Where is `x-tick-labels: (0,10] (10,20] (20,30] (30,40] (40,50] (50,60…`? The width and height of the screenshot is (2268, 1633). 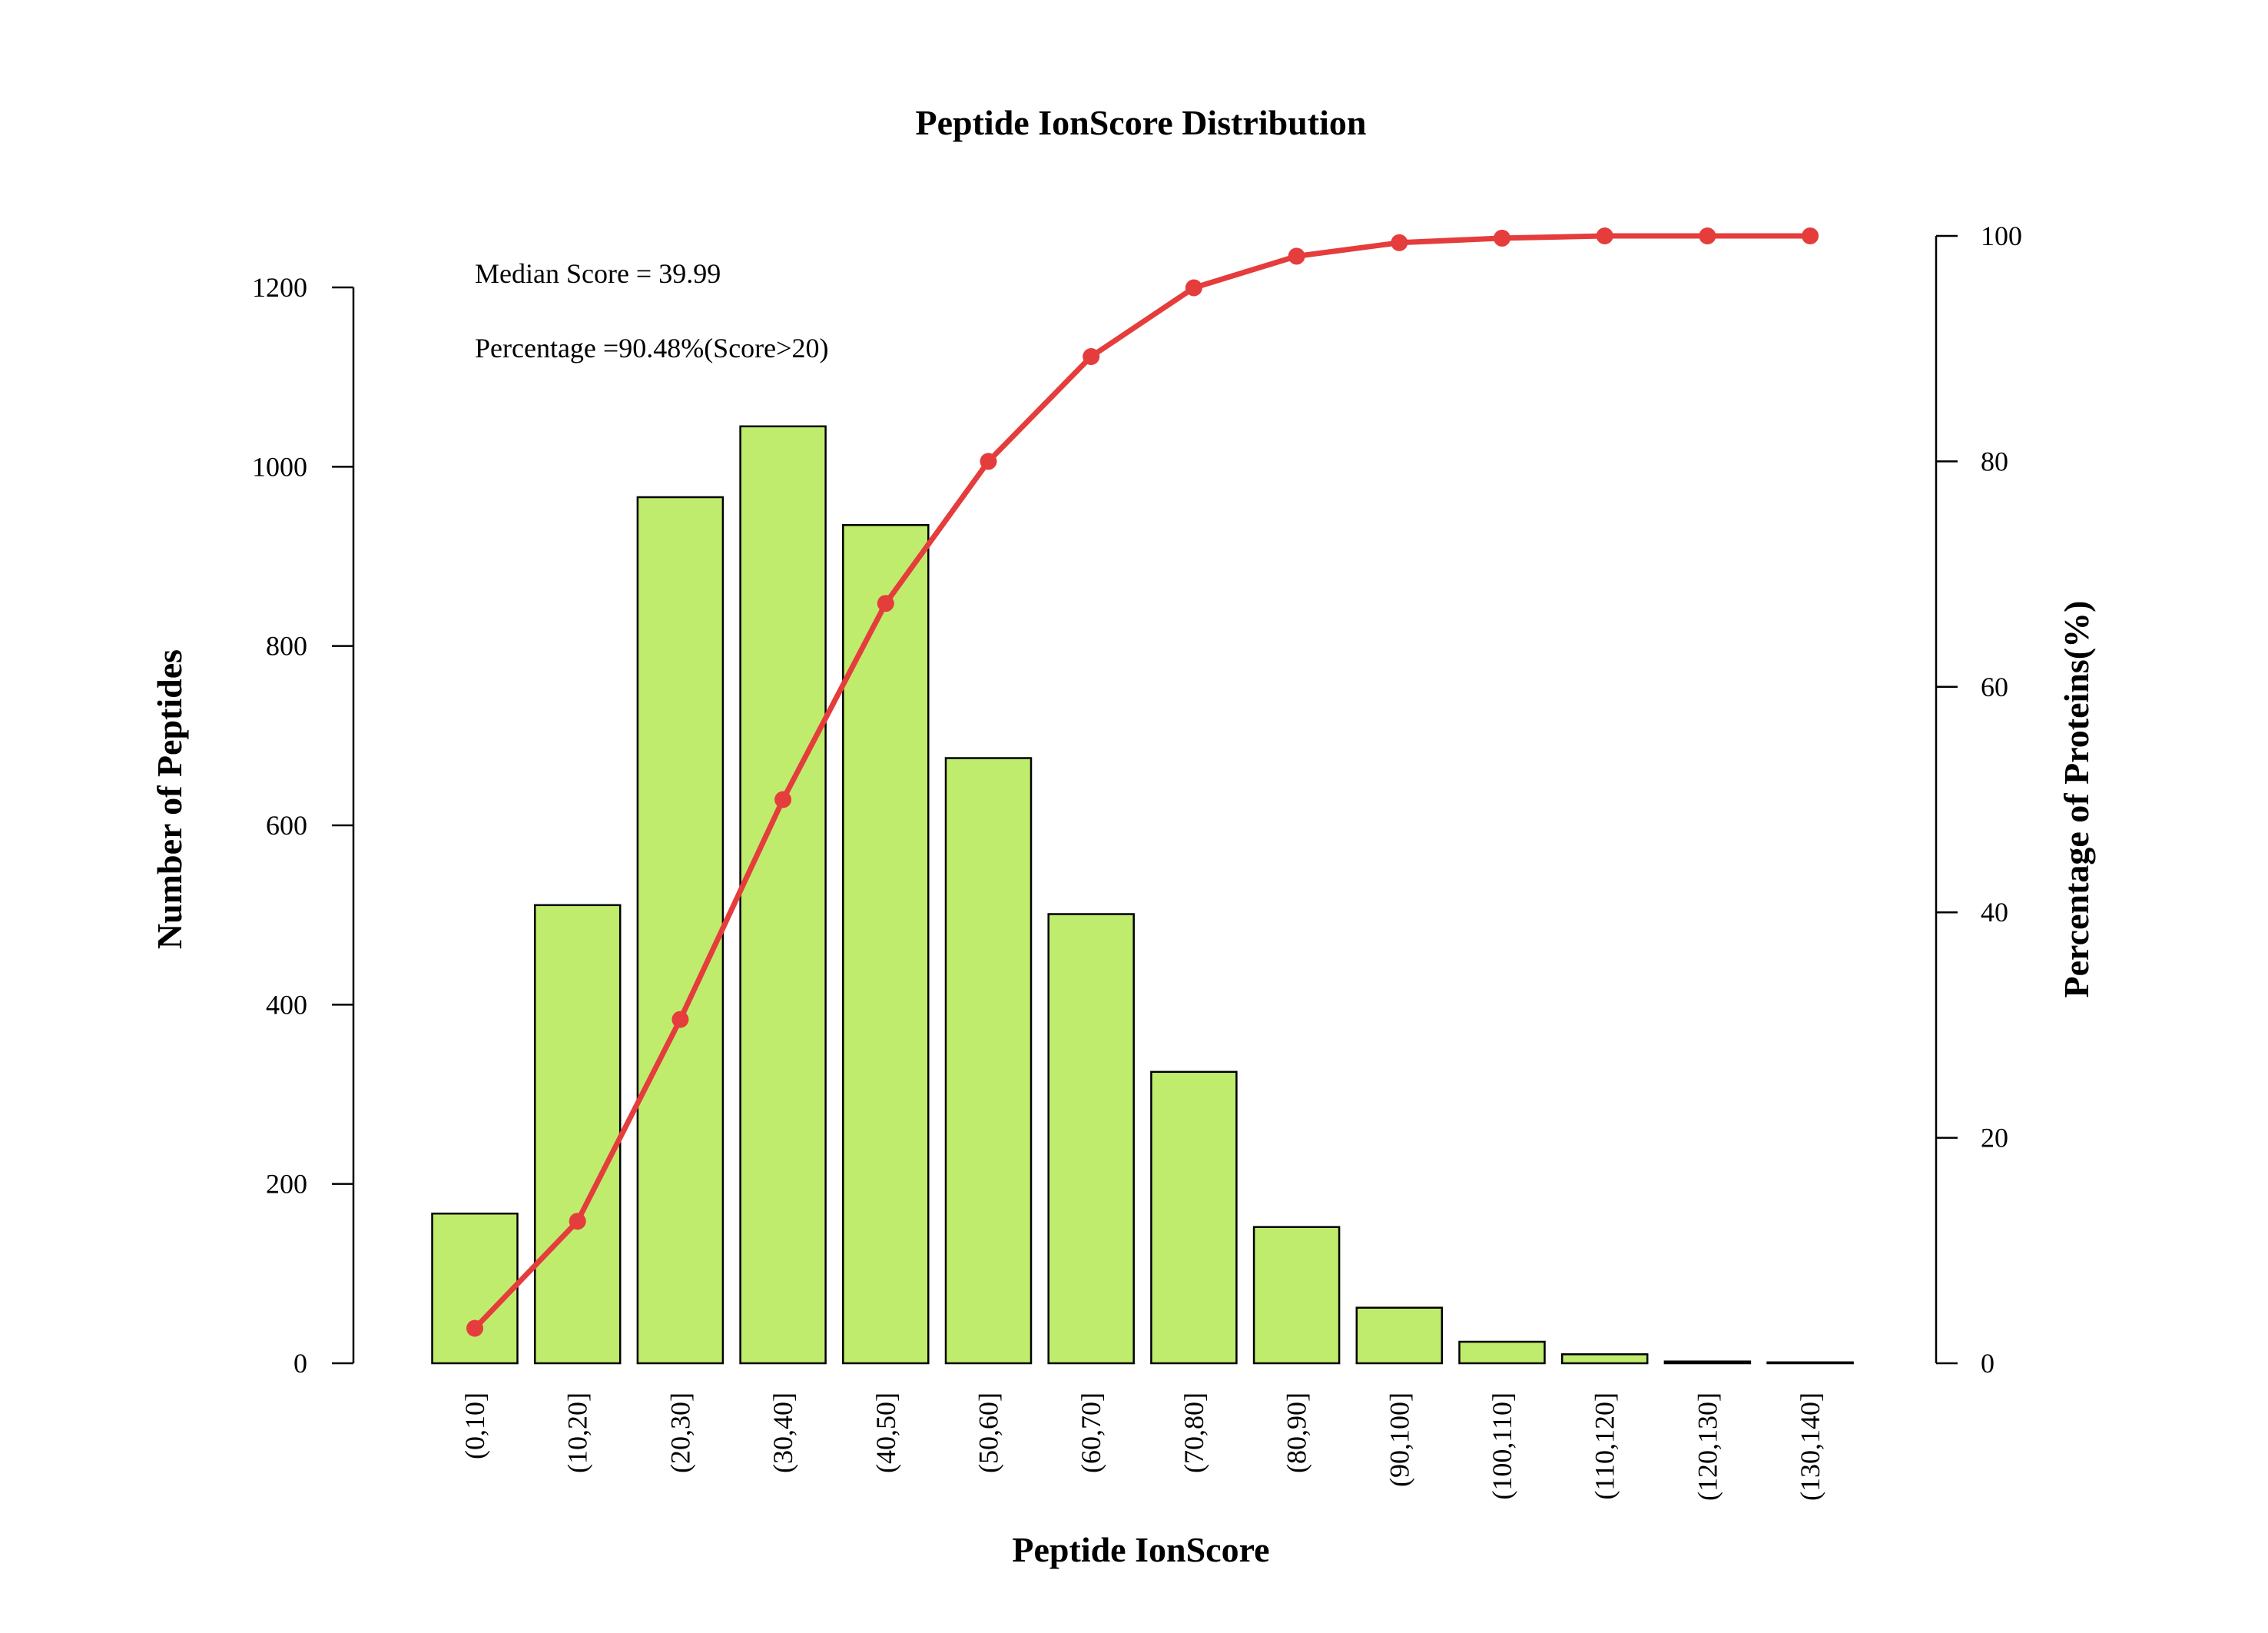 x-tick-labels: (0,10] (10,20] (20,30] (30,40] (40,50] (50,60… is located at coordinates (1142, 1446).